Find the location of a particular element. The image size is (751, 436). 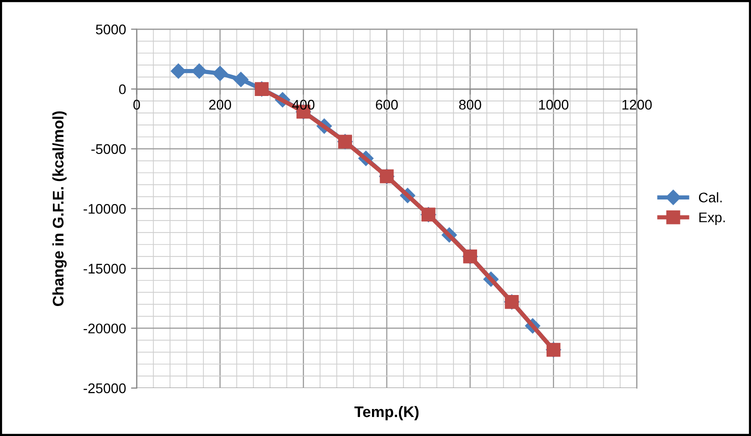

x-tick-label: 800 is located at coordinates (470, 105).